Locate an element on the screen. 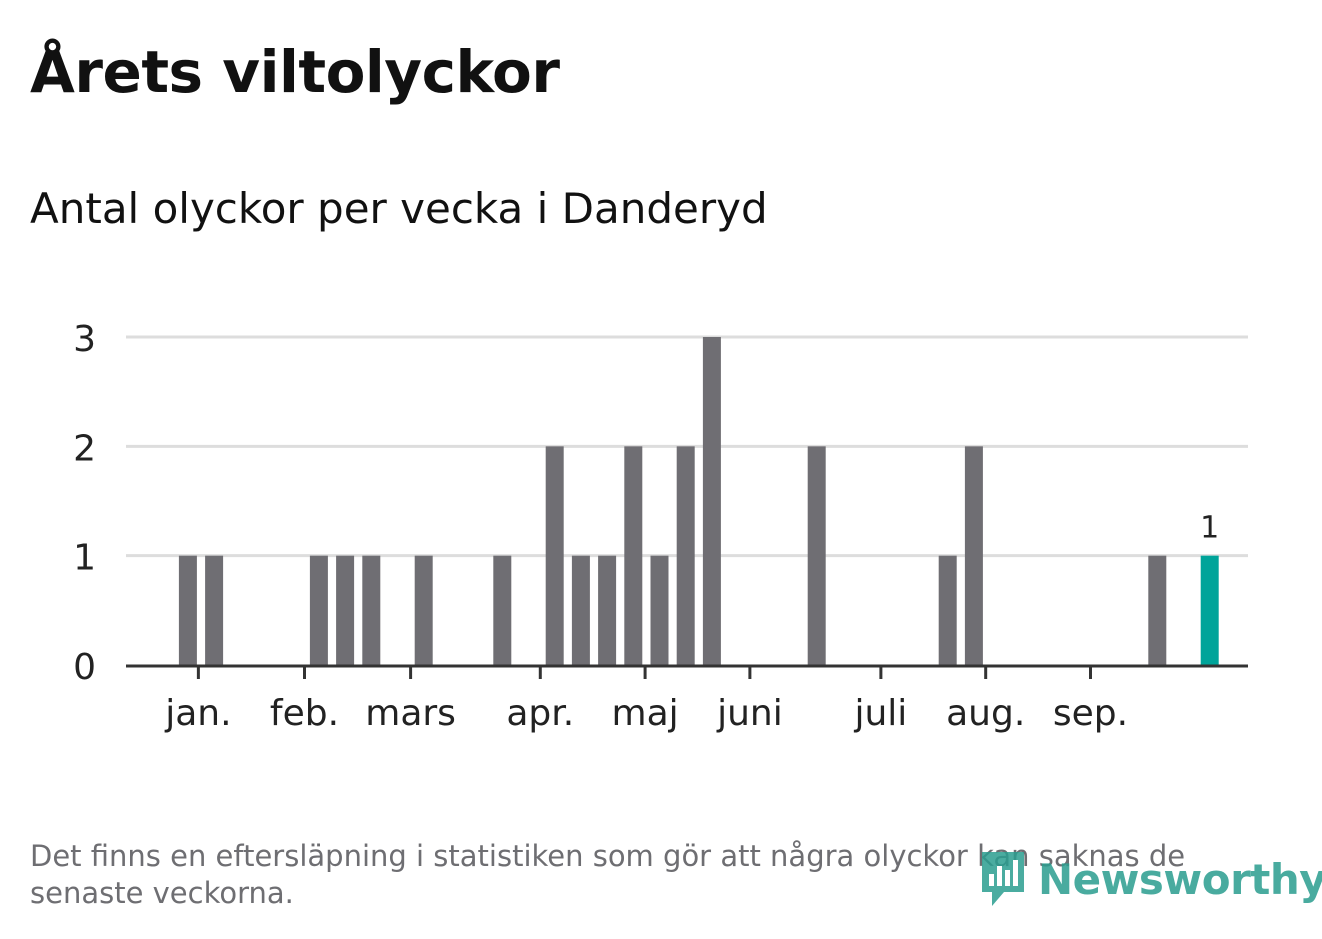 This screenshot has height=939, width=1322. newsworthy-logo: Newsworthy is located at coordinates (1150, 879).